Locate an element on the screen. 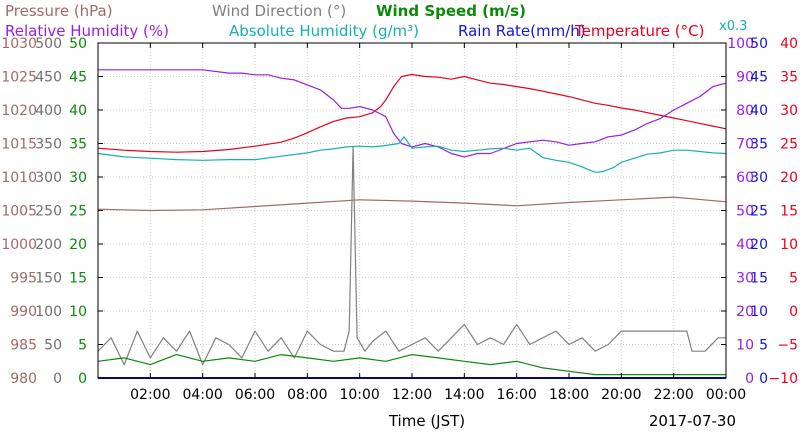  y-tick-label-right: 90 is located at coordinates (745, 78).